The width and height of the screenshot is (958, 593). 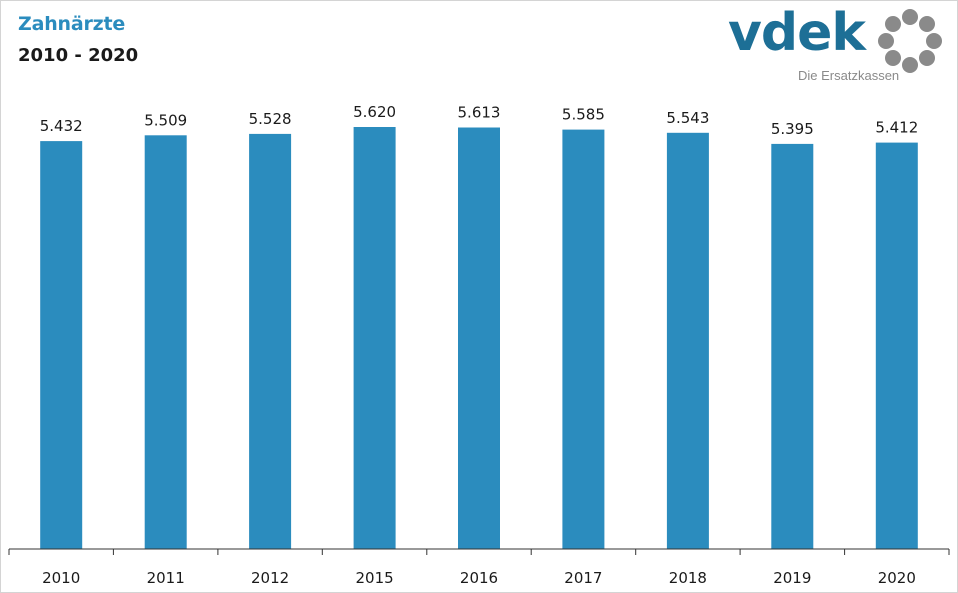 What do you see at coordinates (910, 41) in the screenshot?
I see `logo-seal-icon` at bounding box center [910, 41].